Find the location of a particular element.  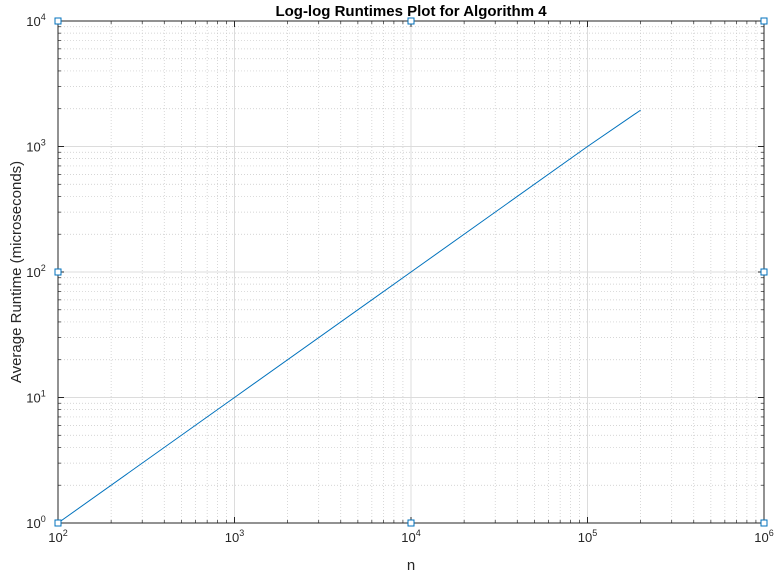

x-axis-title: n is located at coordinates (411, 565).